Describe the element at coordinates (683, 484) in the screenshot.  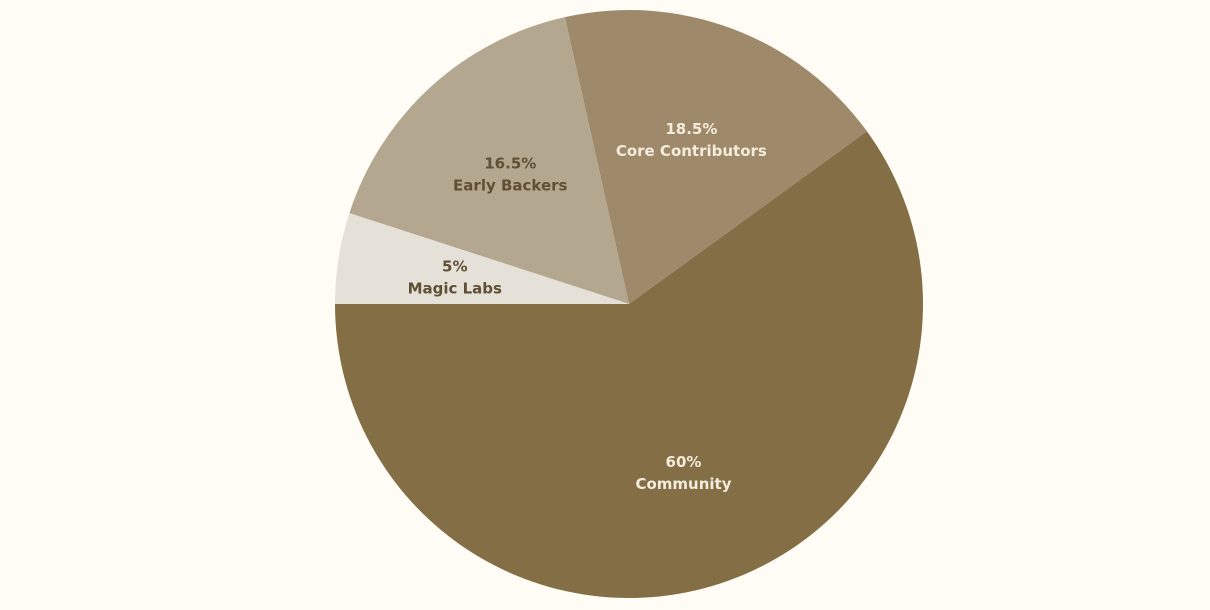
I see `slice-label-community: Community` at that location.